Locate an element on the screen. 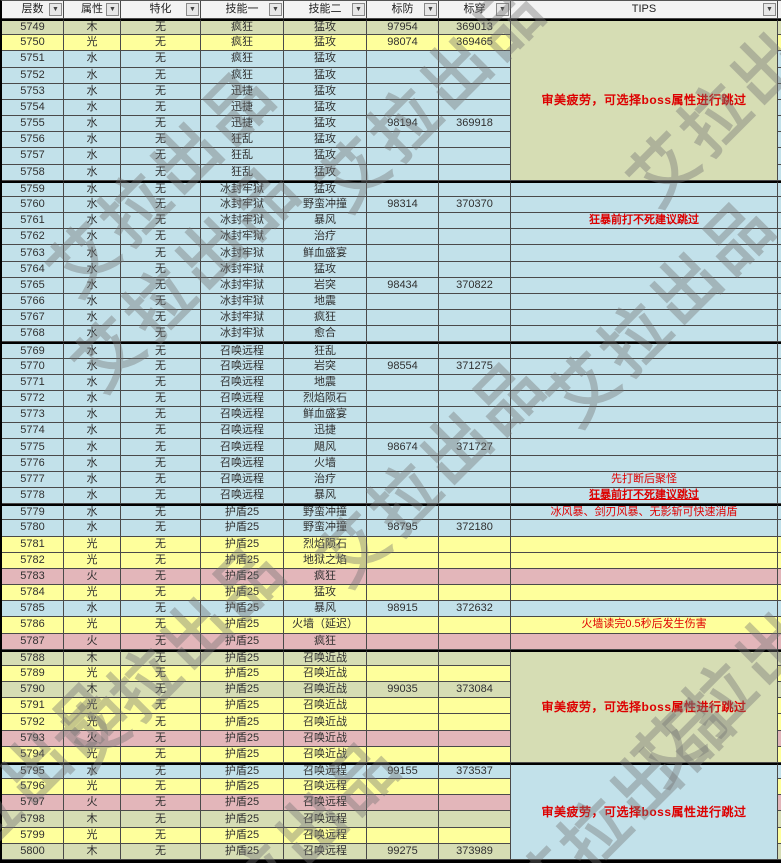 This screenshot has width=781, height=863. column-header-attribute: 属性 ▼ is located at coordinates (92, 10).